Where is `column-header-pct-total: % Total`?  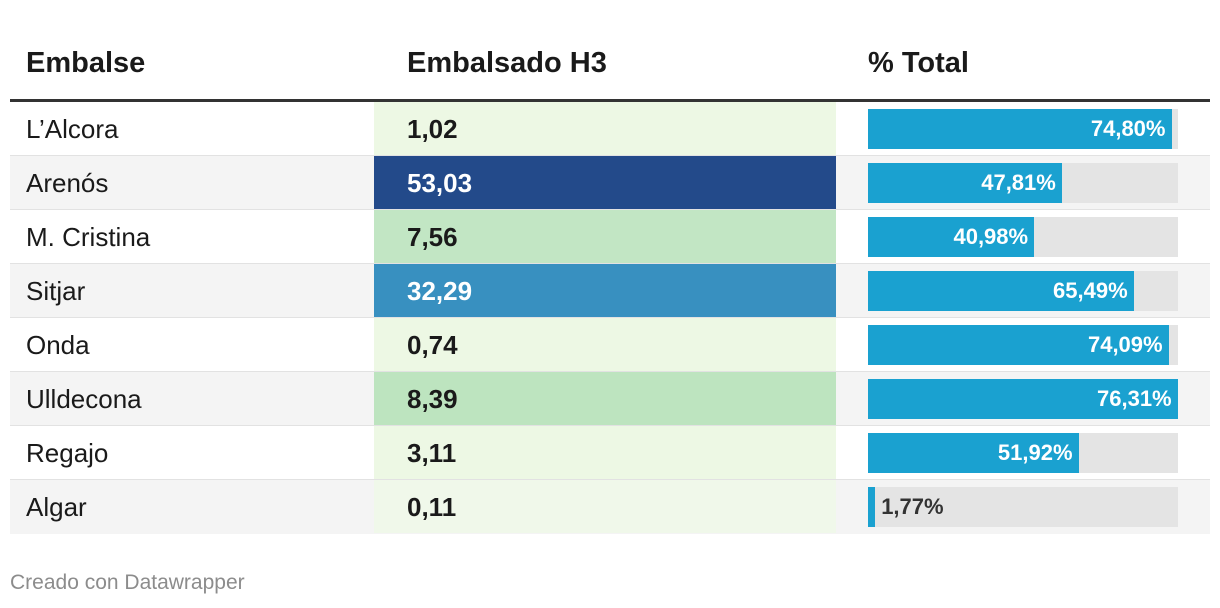 column-header-pct-total: % Total is located at coordinates (918, 63).